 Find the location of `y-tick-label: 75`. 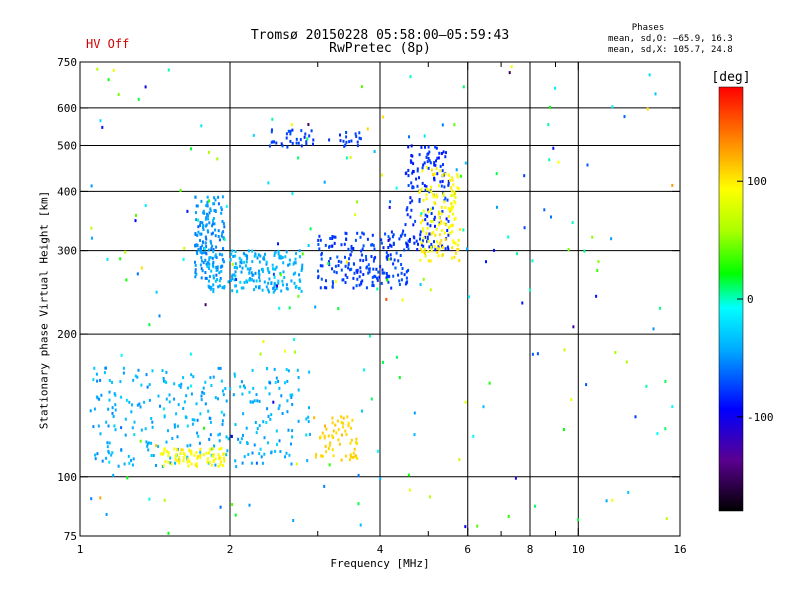

y-tick-label: 75 is located at coordinates (70, 536).